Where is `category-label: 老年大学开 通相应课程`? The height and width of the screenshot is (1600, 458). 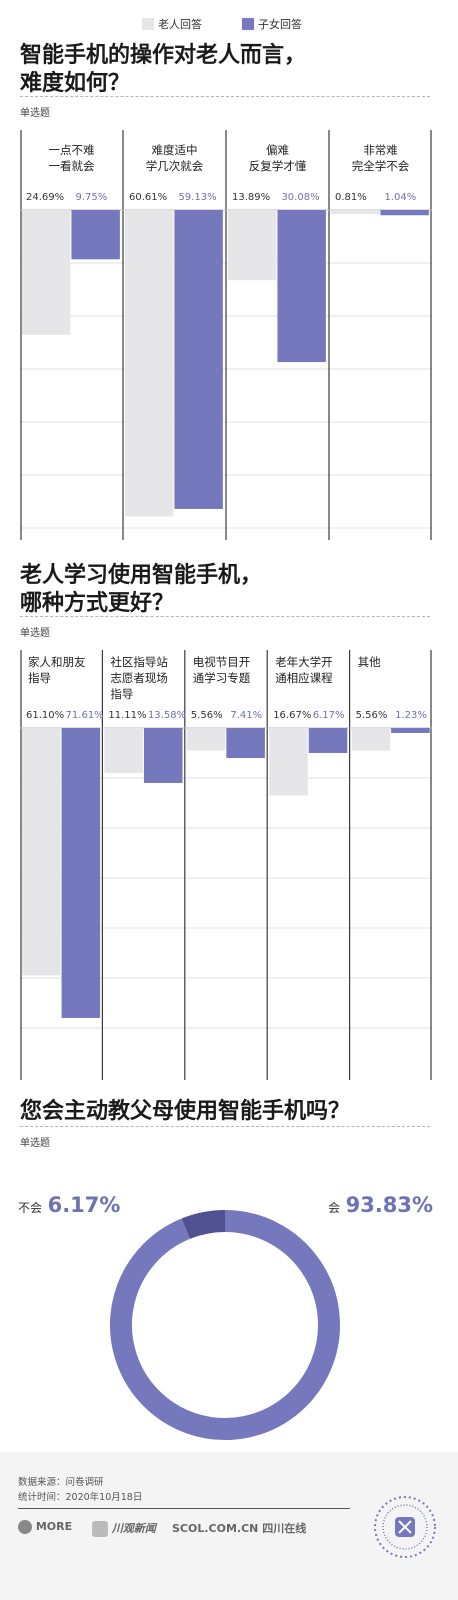 category-label: 老年大学开 通相应课程 is located at coordinates (304, 670).